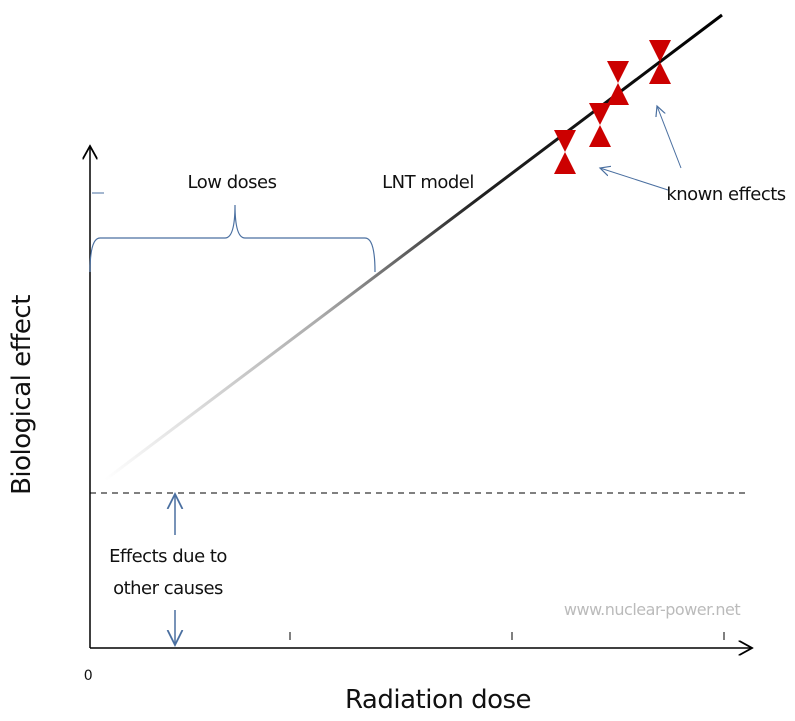 The image size is (795, 721). I want to click on origin-label: 0, so click(88, 676).